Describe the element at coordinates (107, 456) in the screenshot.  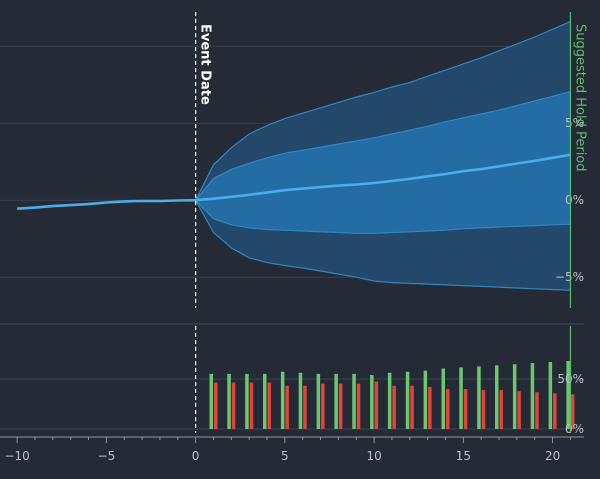
I see `x-tick-label: −5` at that location.